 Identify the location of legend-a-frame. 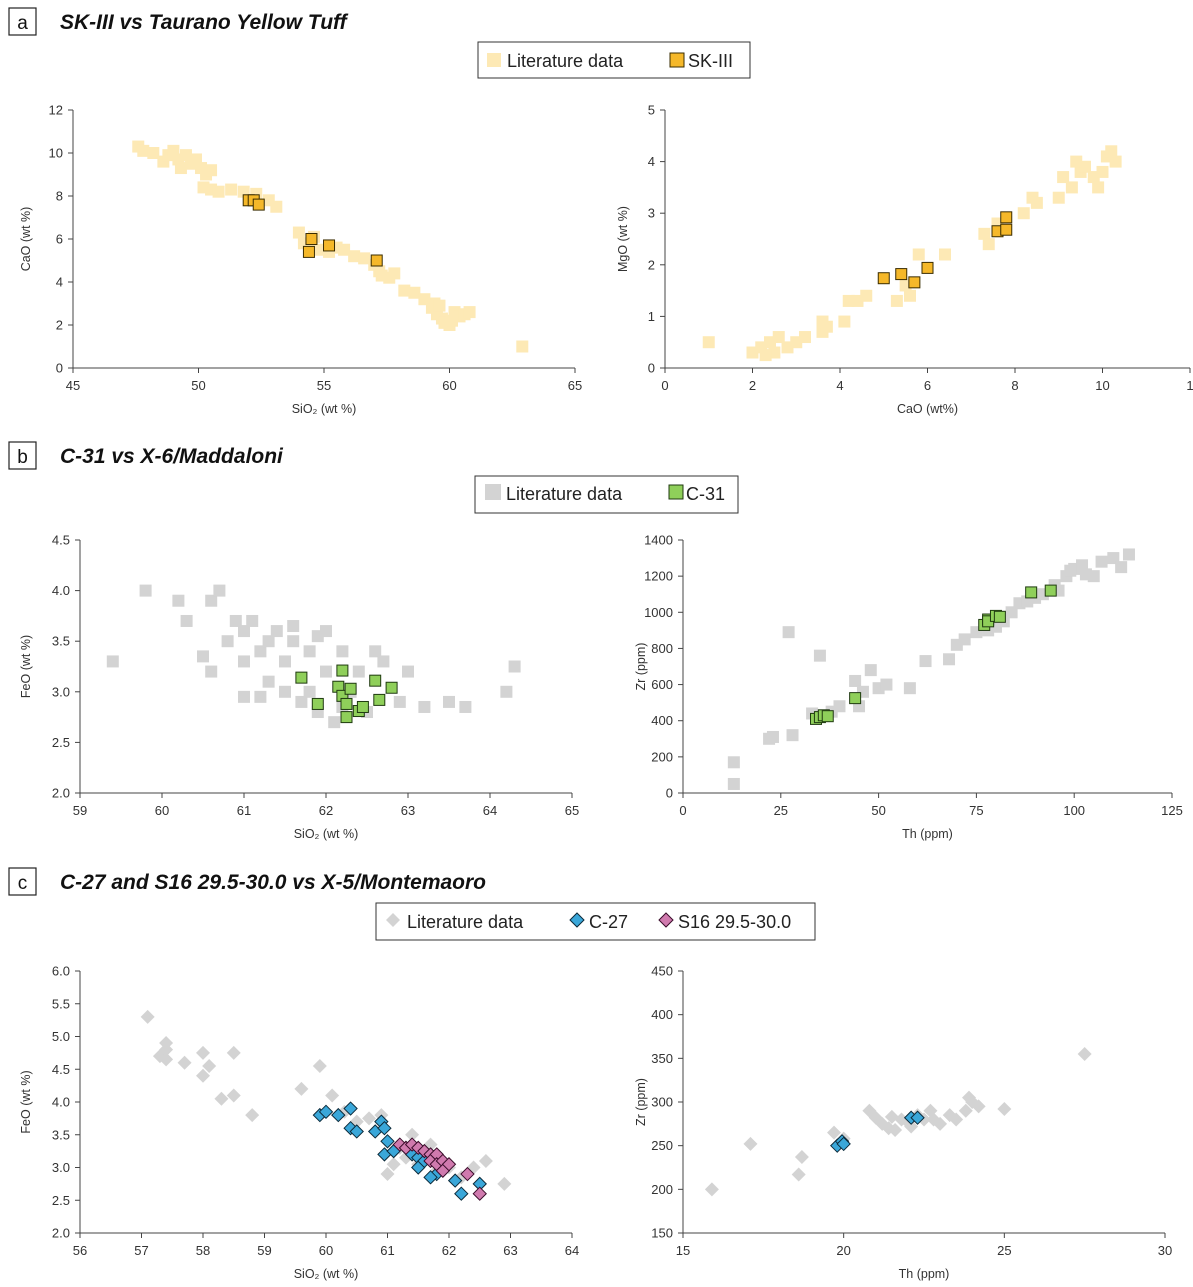
(614, 60).